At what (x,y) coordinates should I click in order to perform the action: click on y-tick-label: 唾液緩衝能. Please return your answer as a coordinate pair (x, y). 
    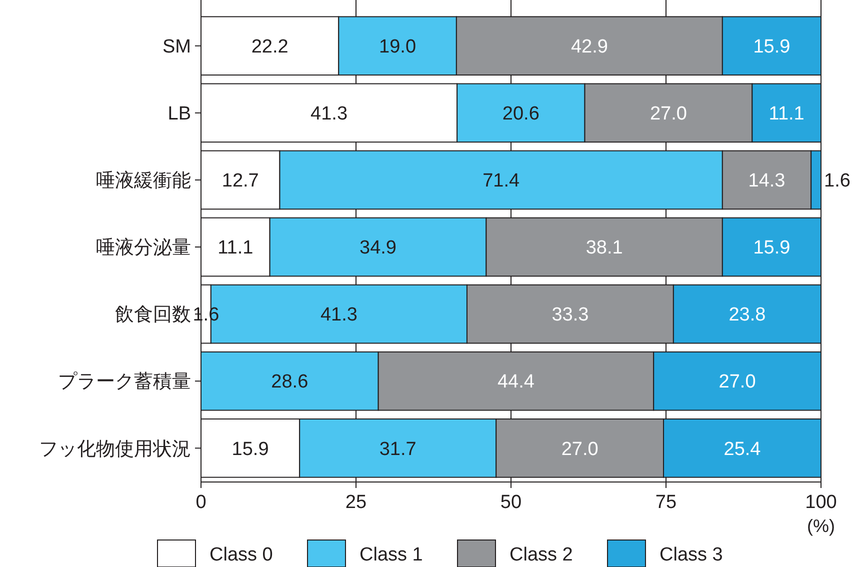
    Looking at the image, I should click on (143, 181).